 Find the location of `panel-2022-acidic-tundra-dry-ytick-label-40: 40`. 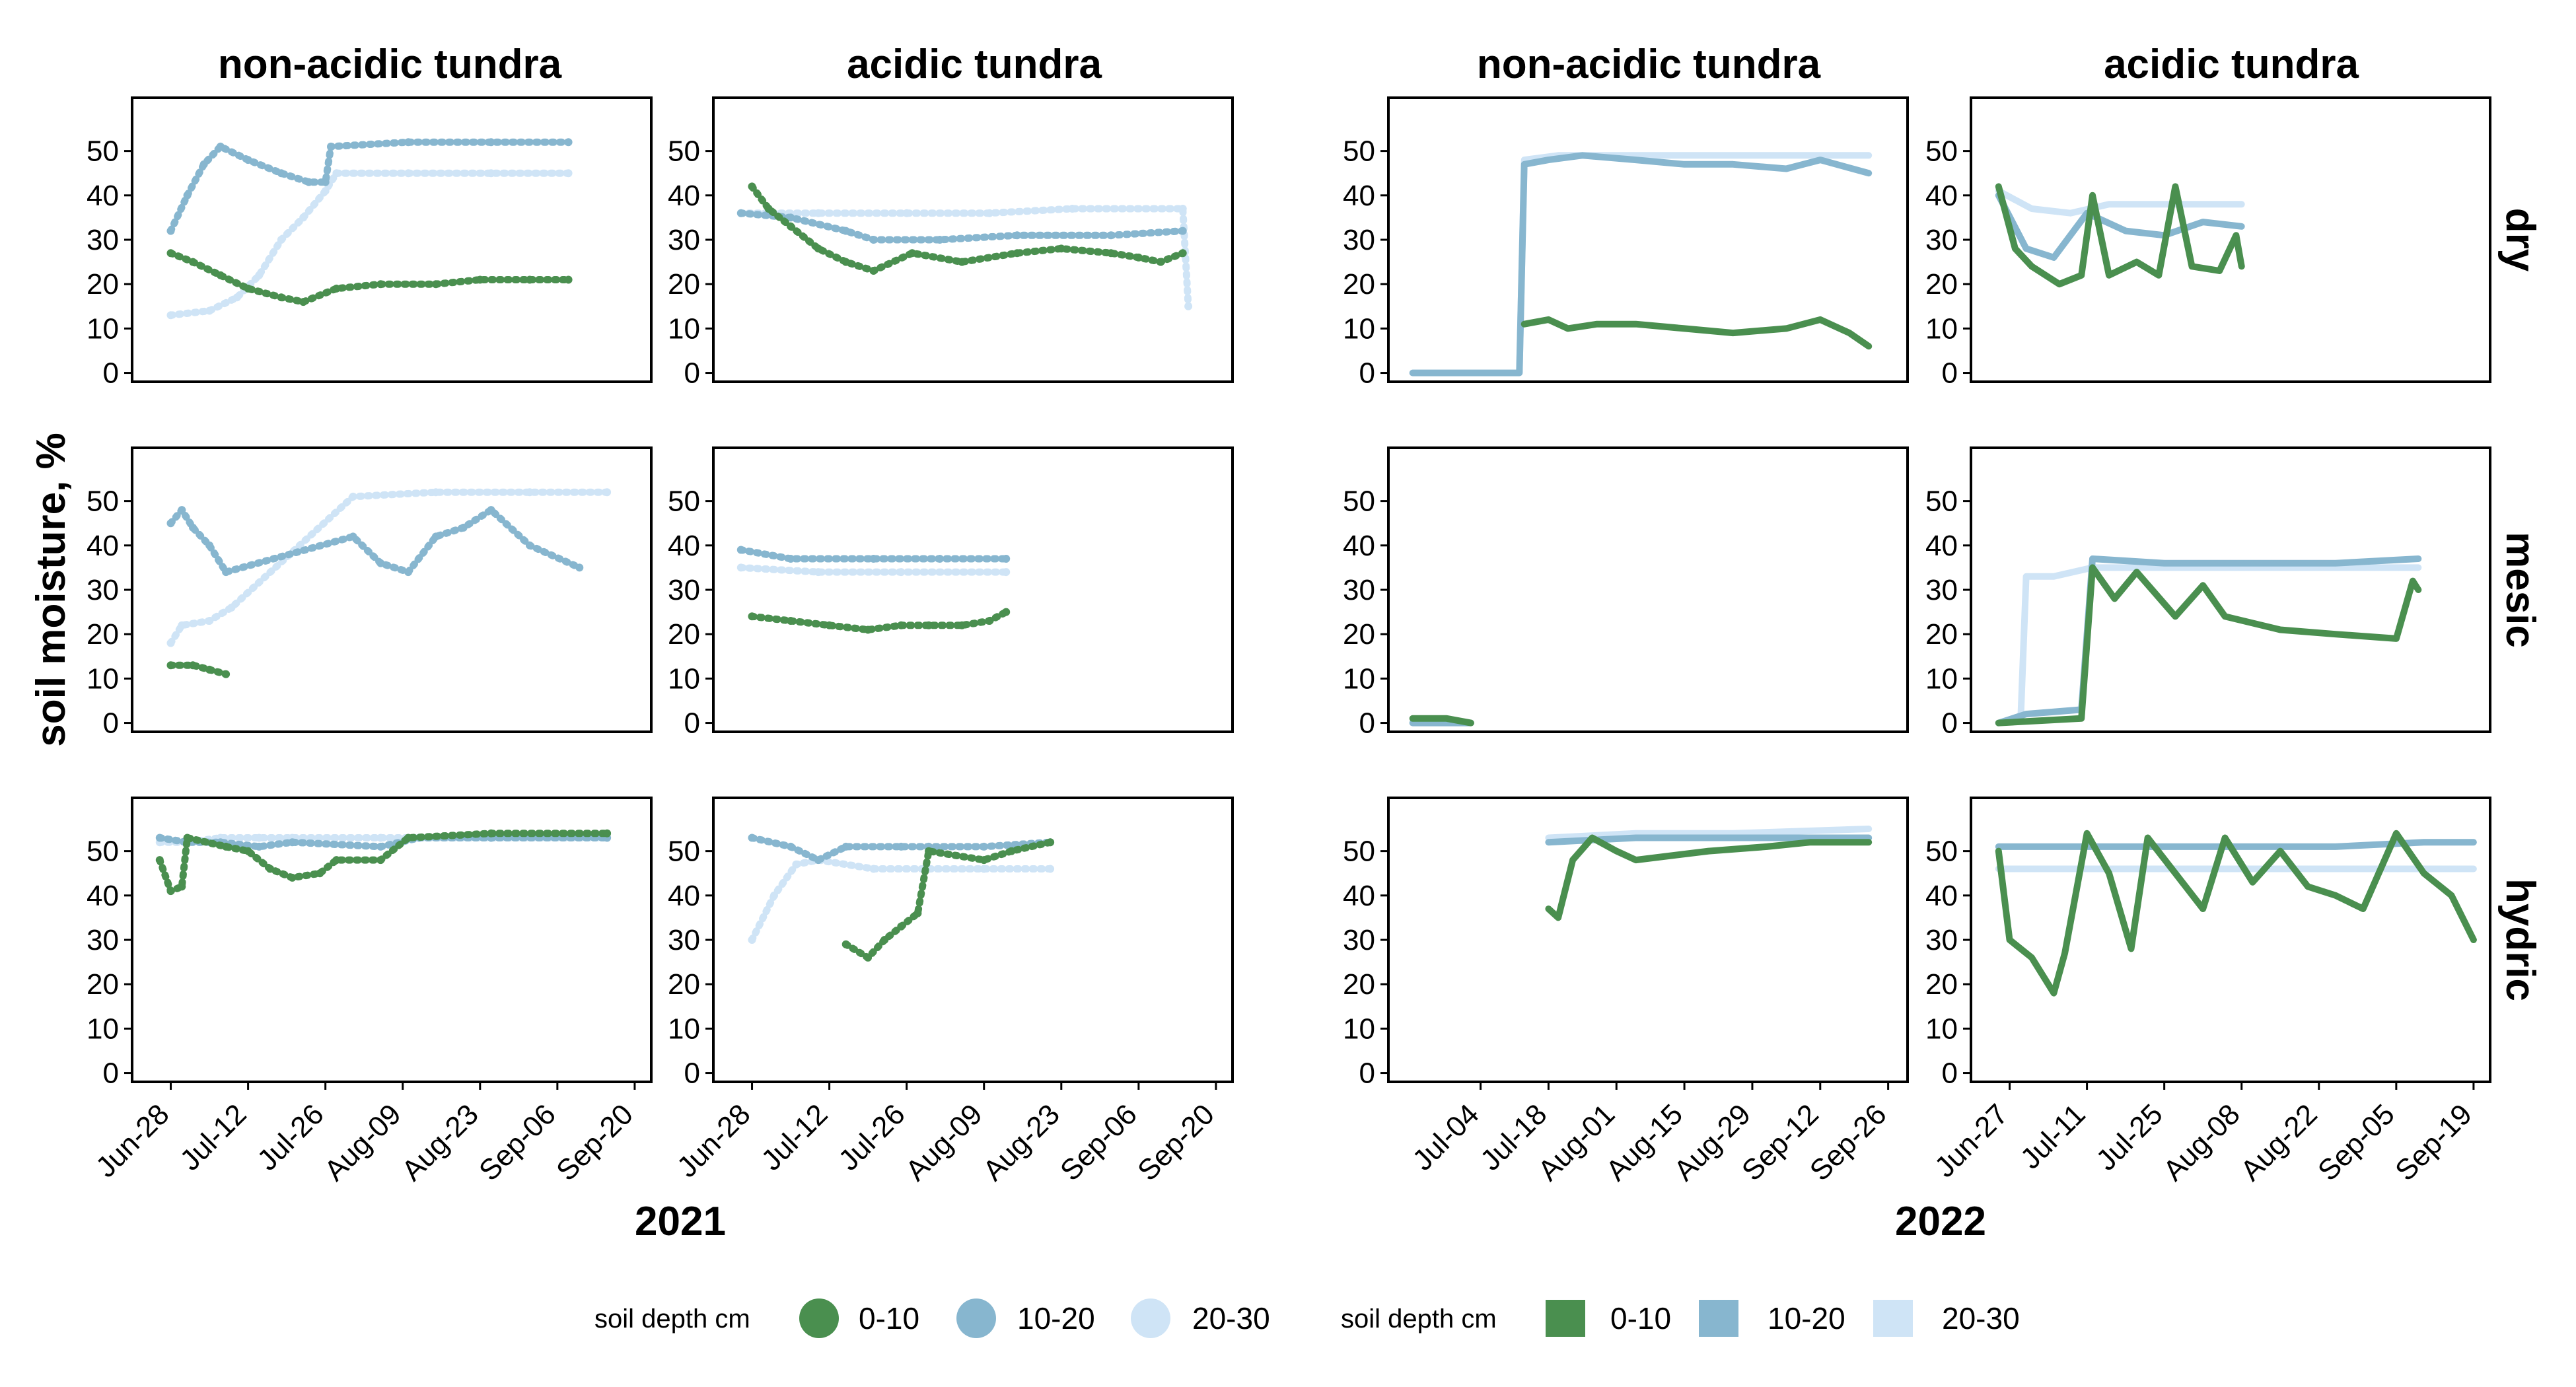

panel-2022-acidic-tundra-dry-ytick-label-40: 40 is located at coordinates (1942, 196).